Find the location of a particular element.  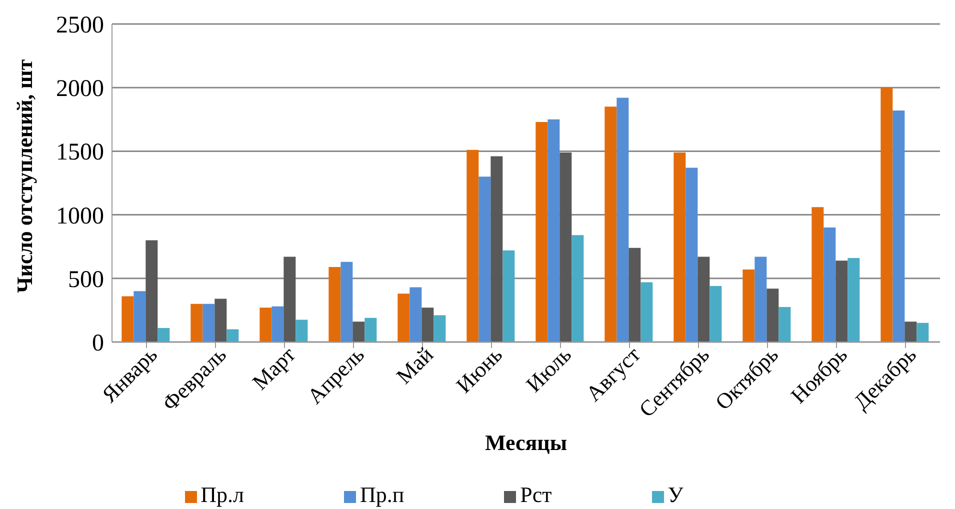

x-axis-title: Месяцы is located at coordinates (526, 442).